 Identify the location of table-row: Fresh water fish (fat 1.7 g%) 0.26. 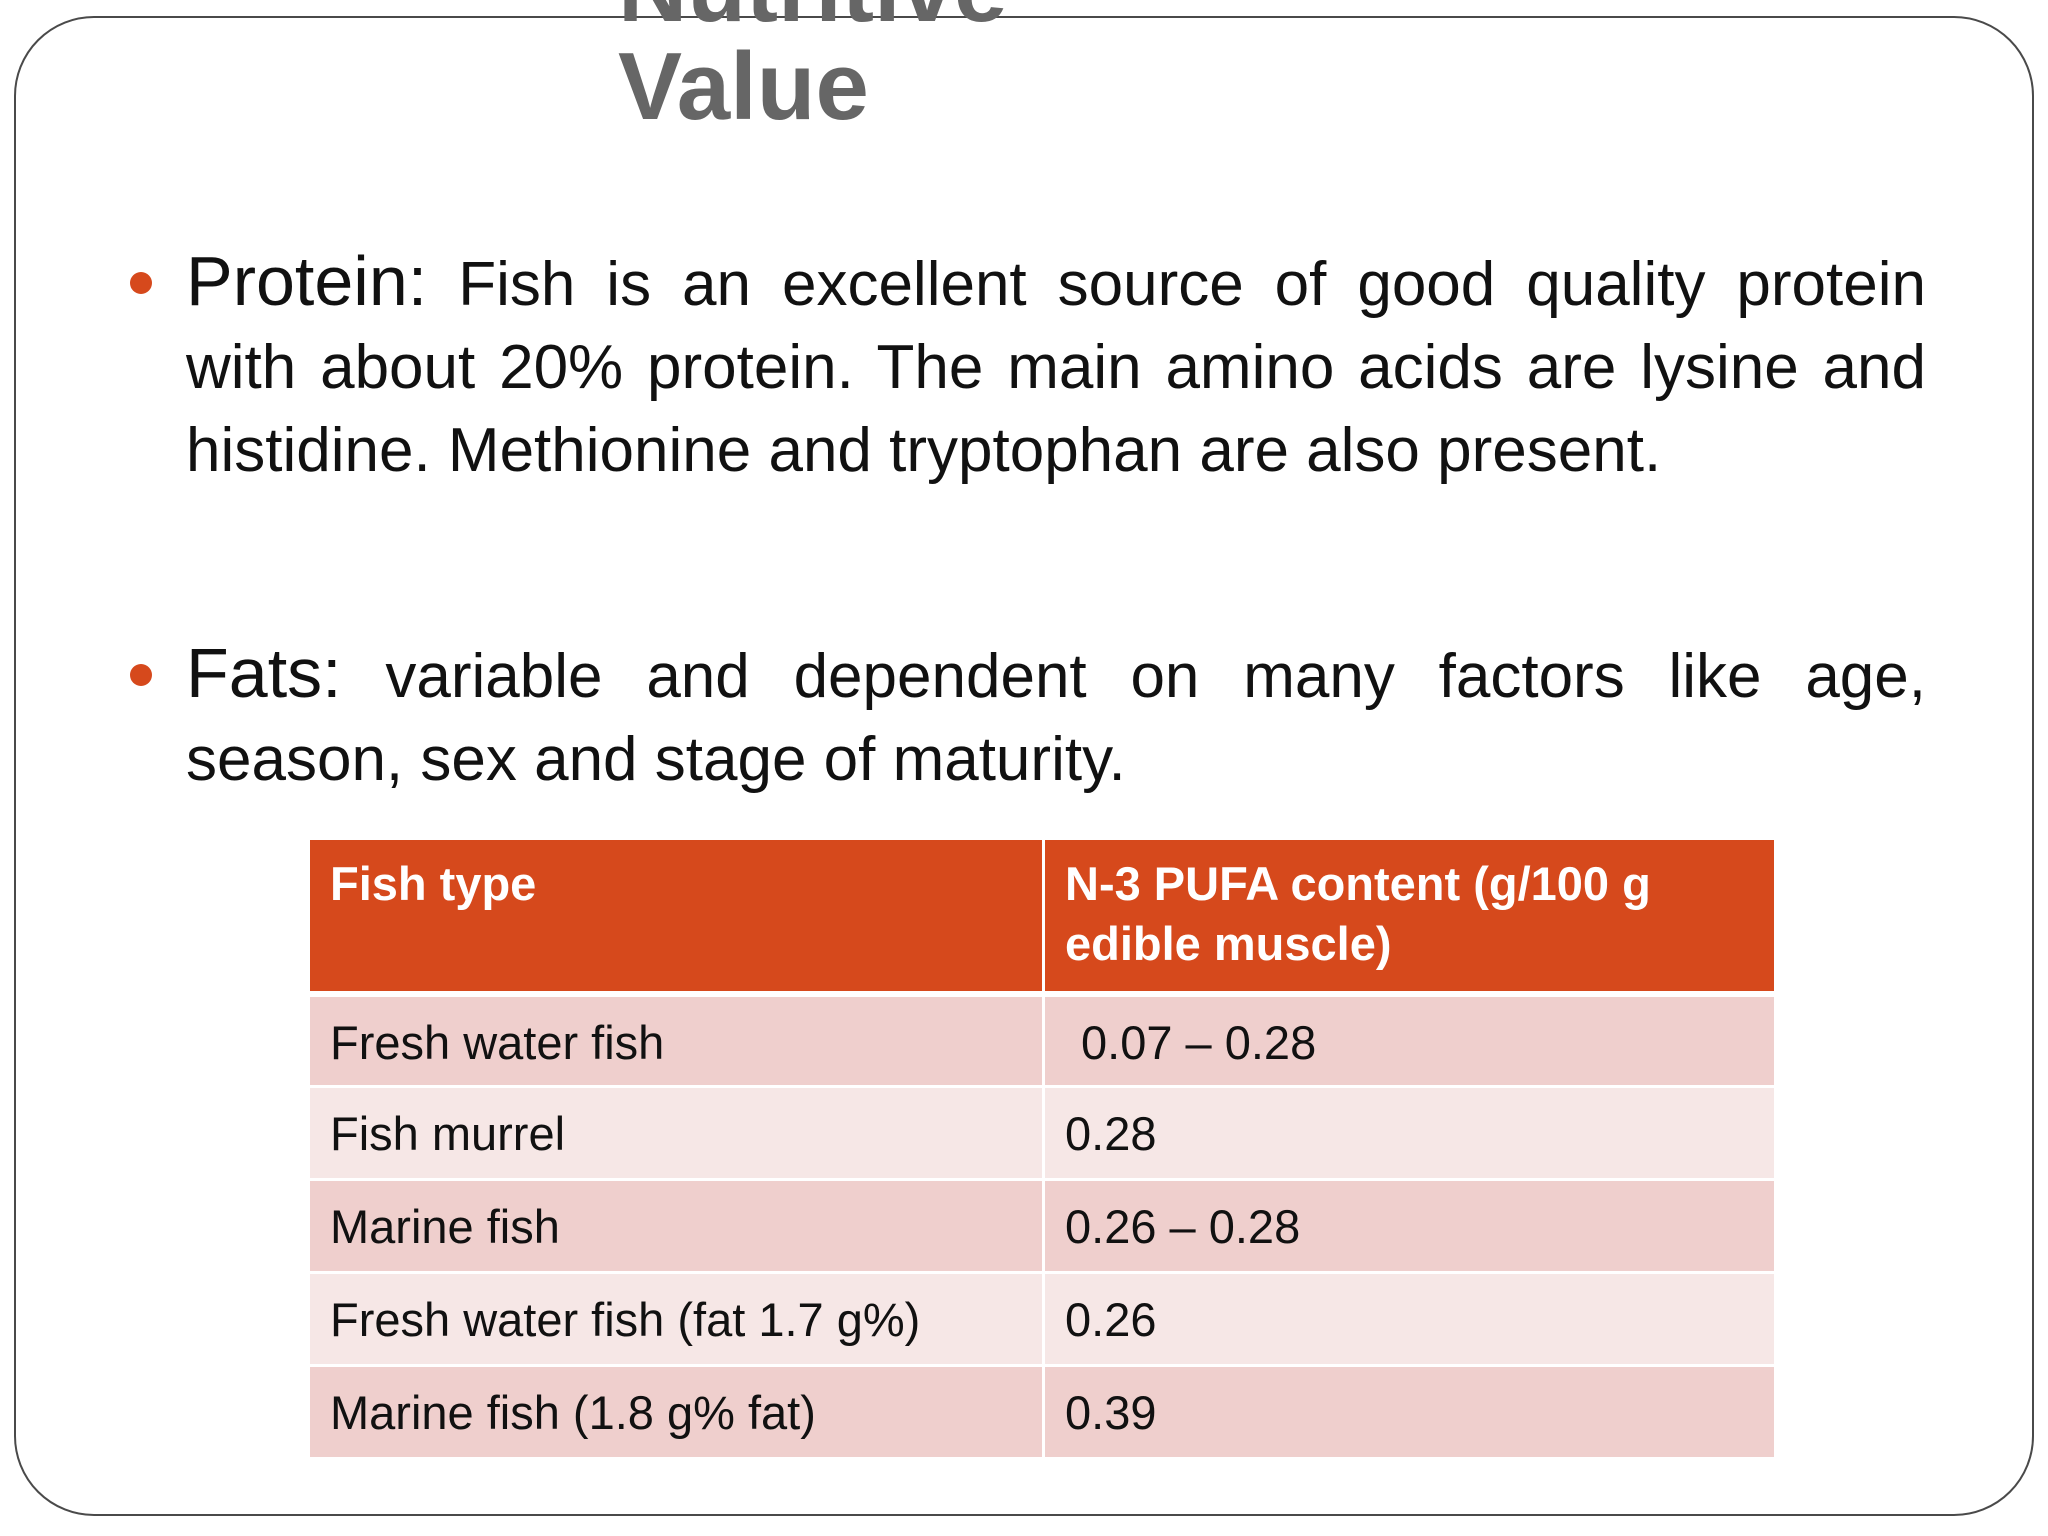
(1042, 1319).